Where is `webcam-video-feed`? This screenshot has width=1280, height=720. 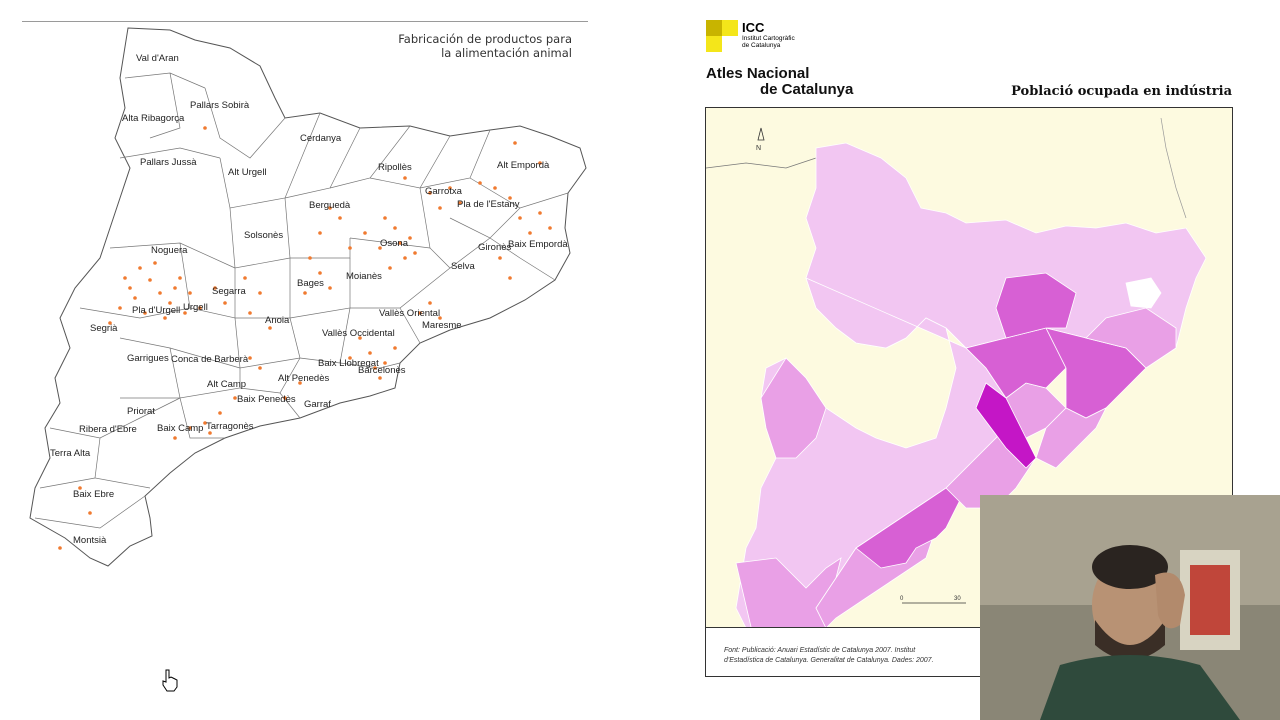
webcam-video-feed is located at coordinates (1130, 607).